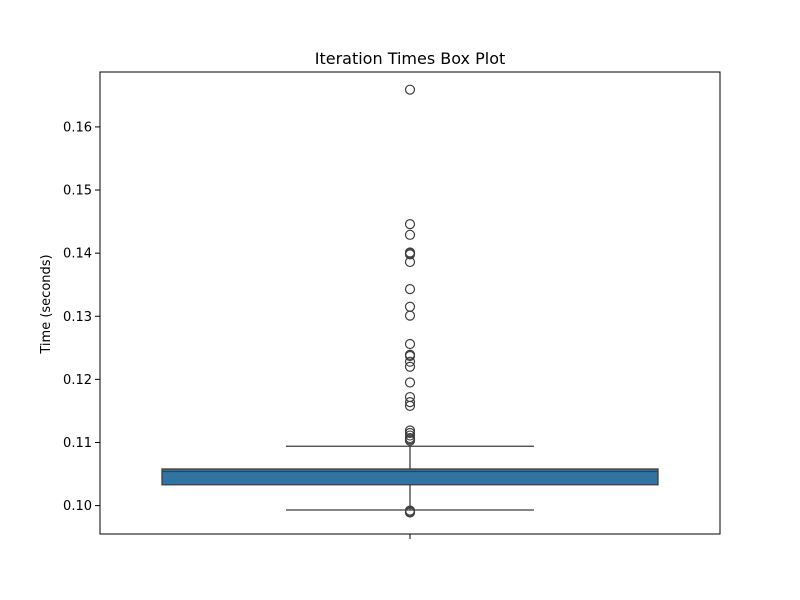  What do you see at coordinates (77, 254) in the screenshot?
I see `y-tick-label: 0.14` at bounding box center [77, 254].